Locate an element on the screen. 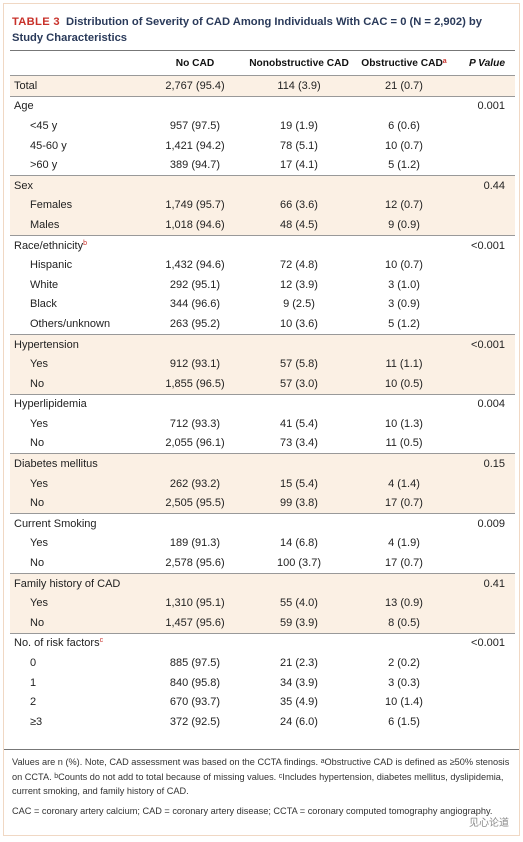  cell-p-value: 0.41 is located at coordinates (482, 583).